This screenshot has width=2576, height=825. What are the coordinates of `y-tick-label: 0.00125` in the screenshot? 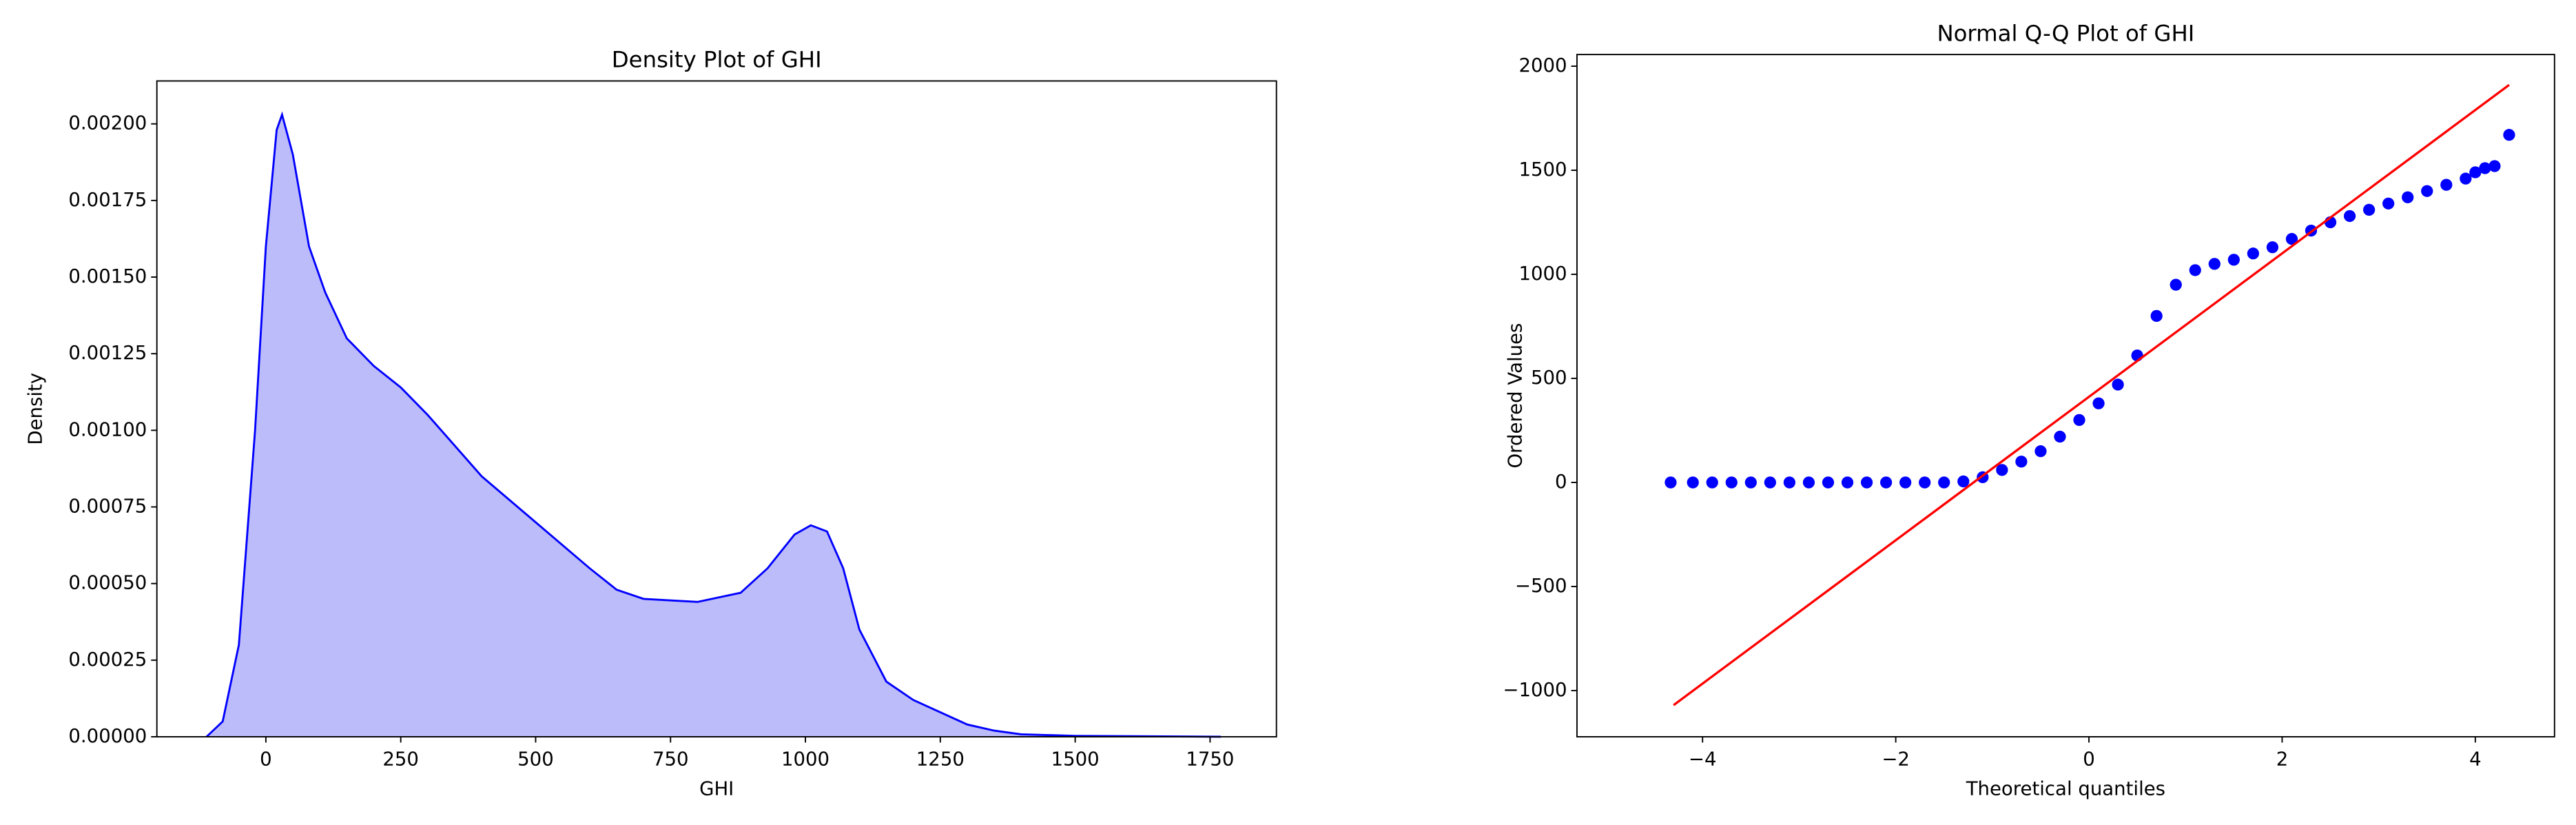 It's located at (108, 353).